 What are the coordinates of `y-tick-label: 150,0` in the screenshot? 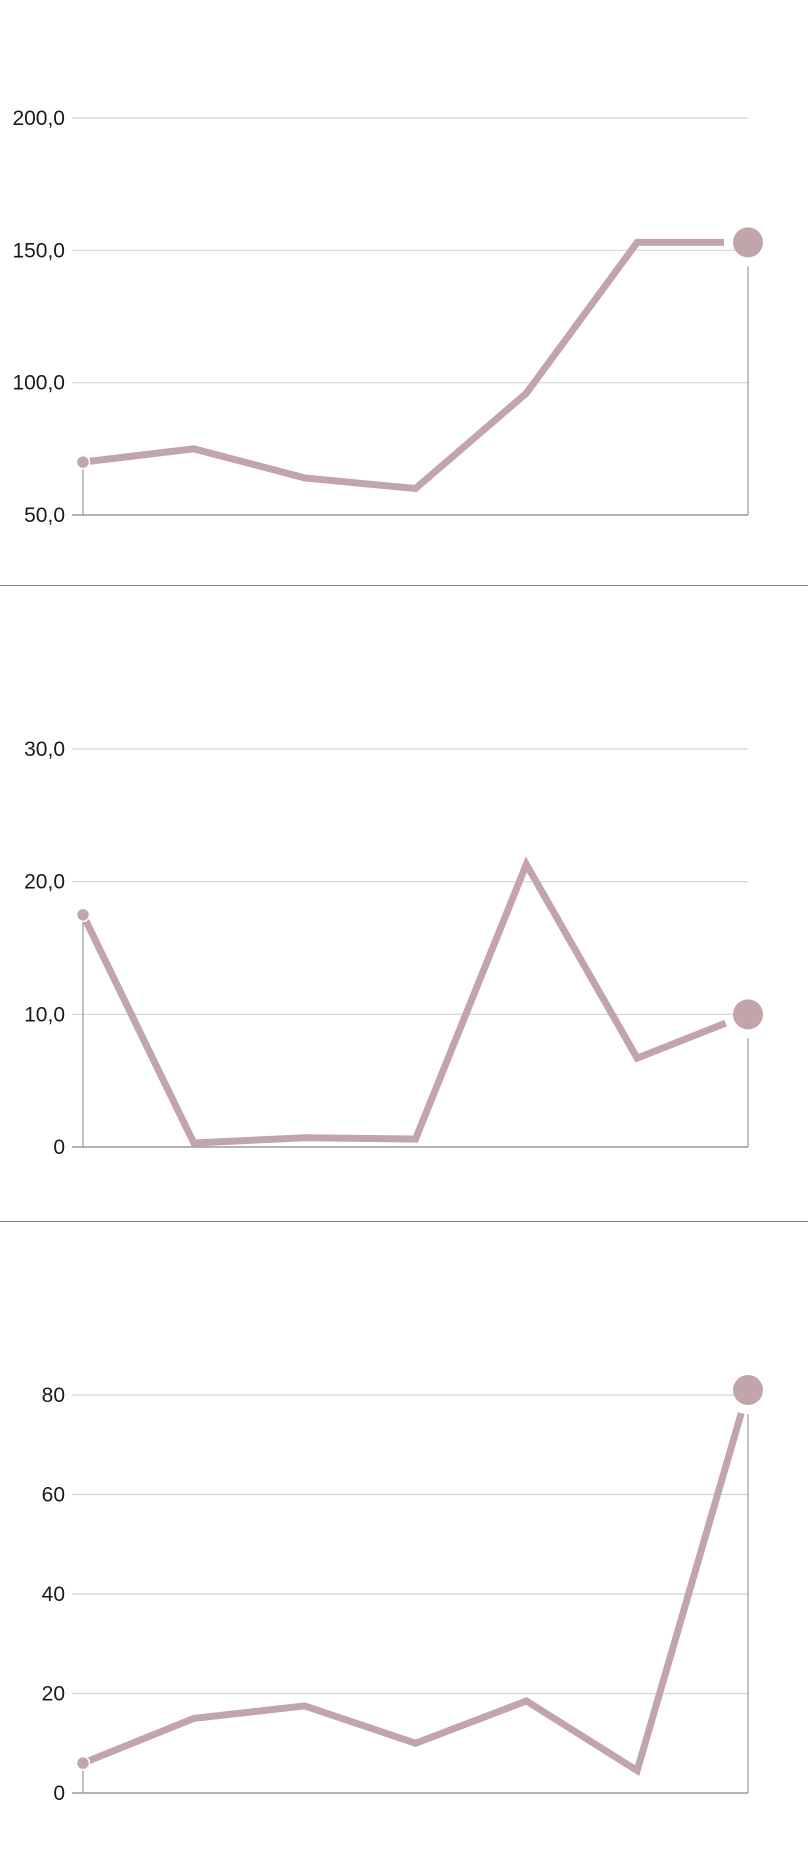 It's located at (38, 250).